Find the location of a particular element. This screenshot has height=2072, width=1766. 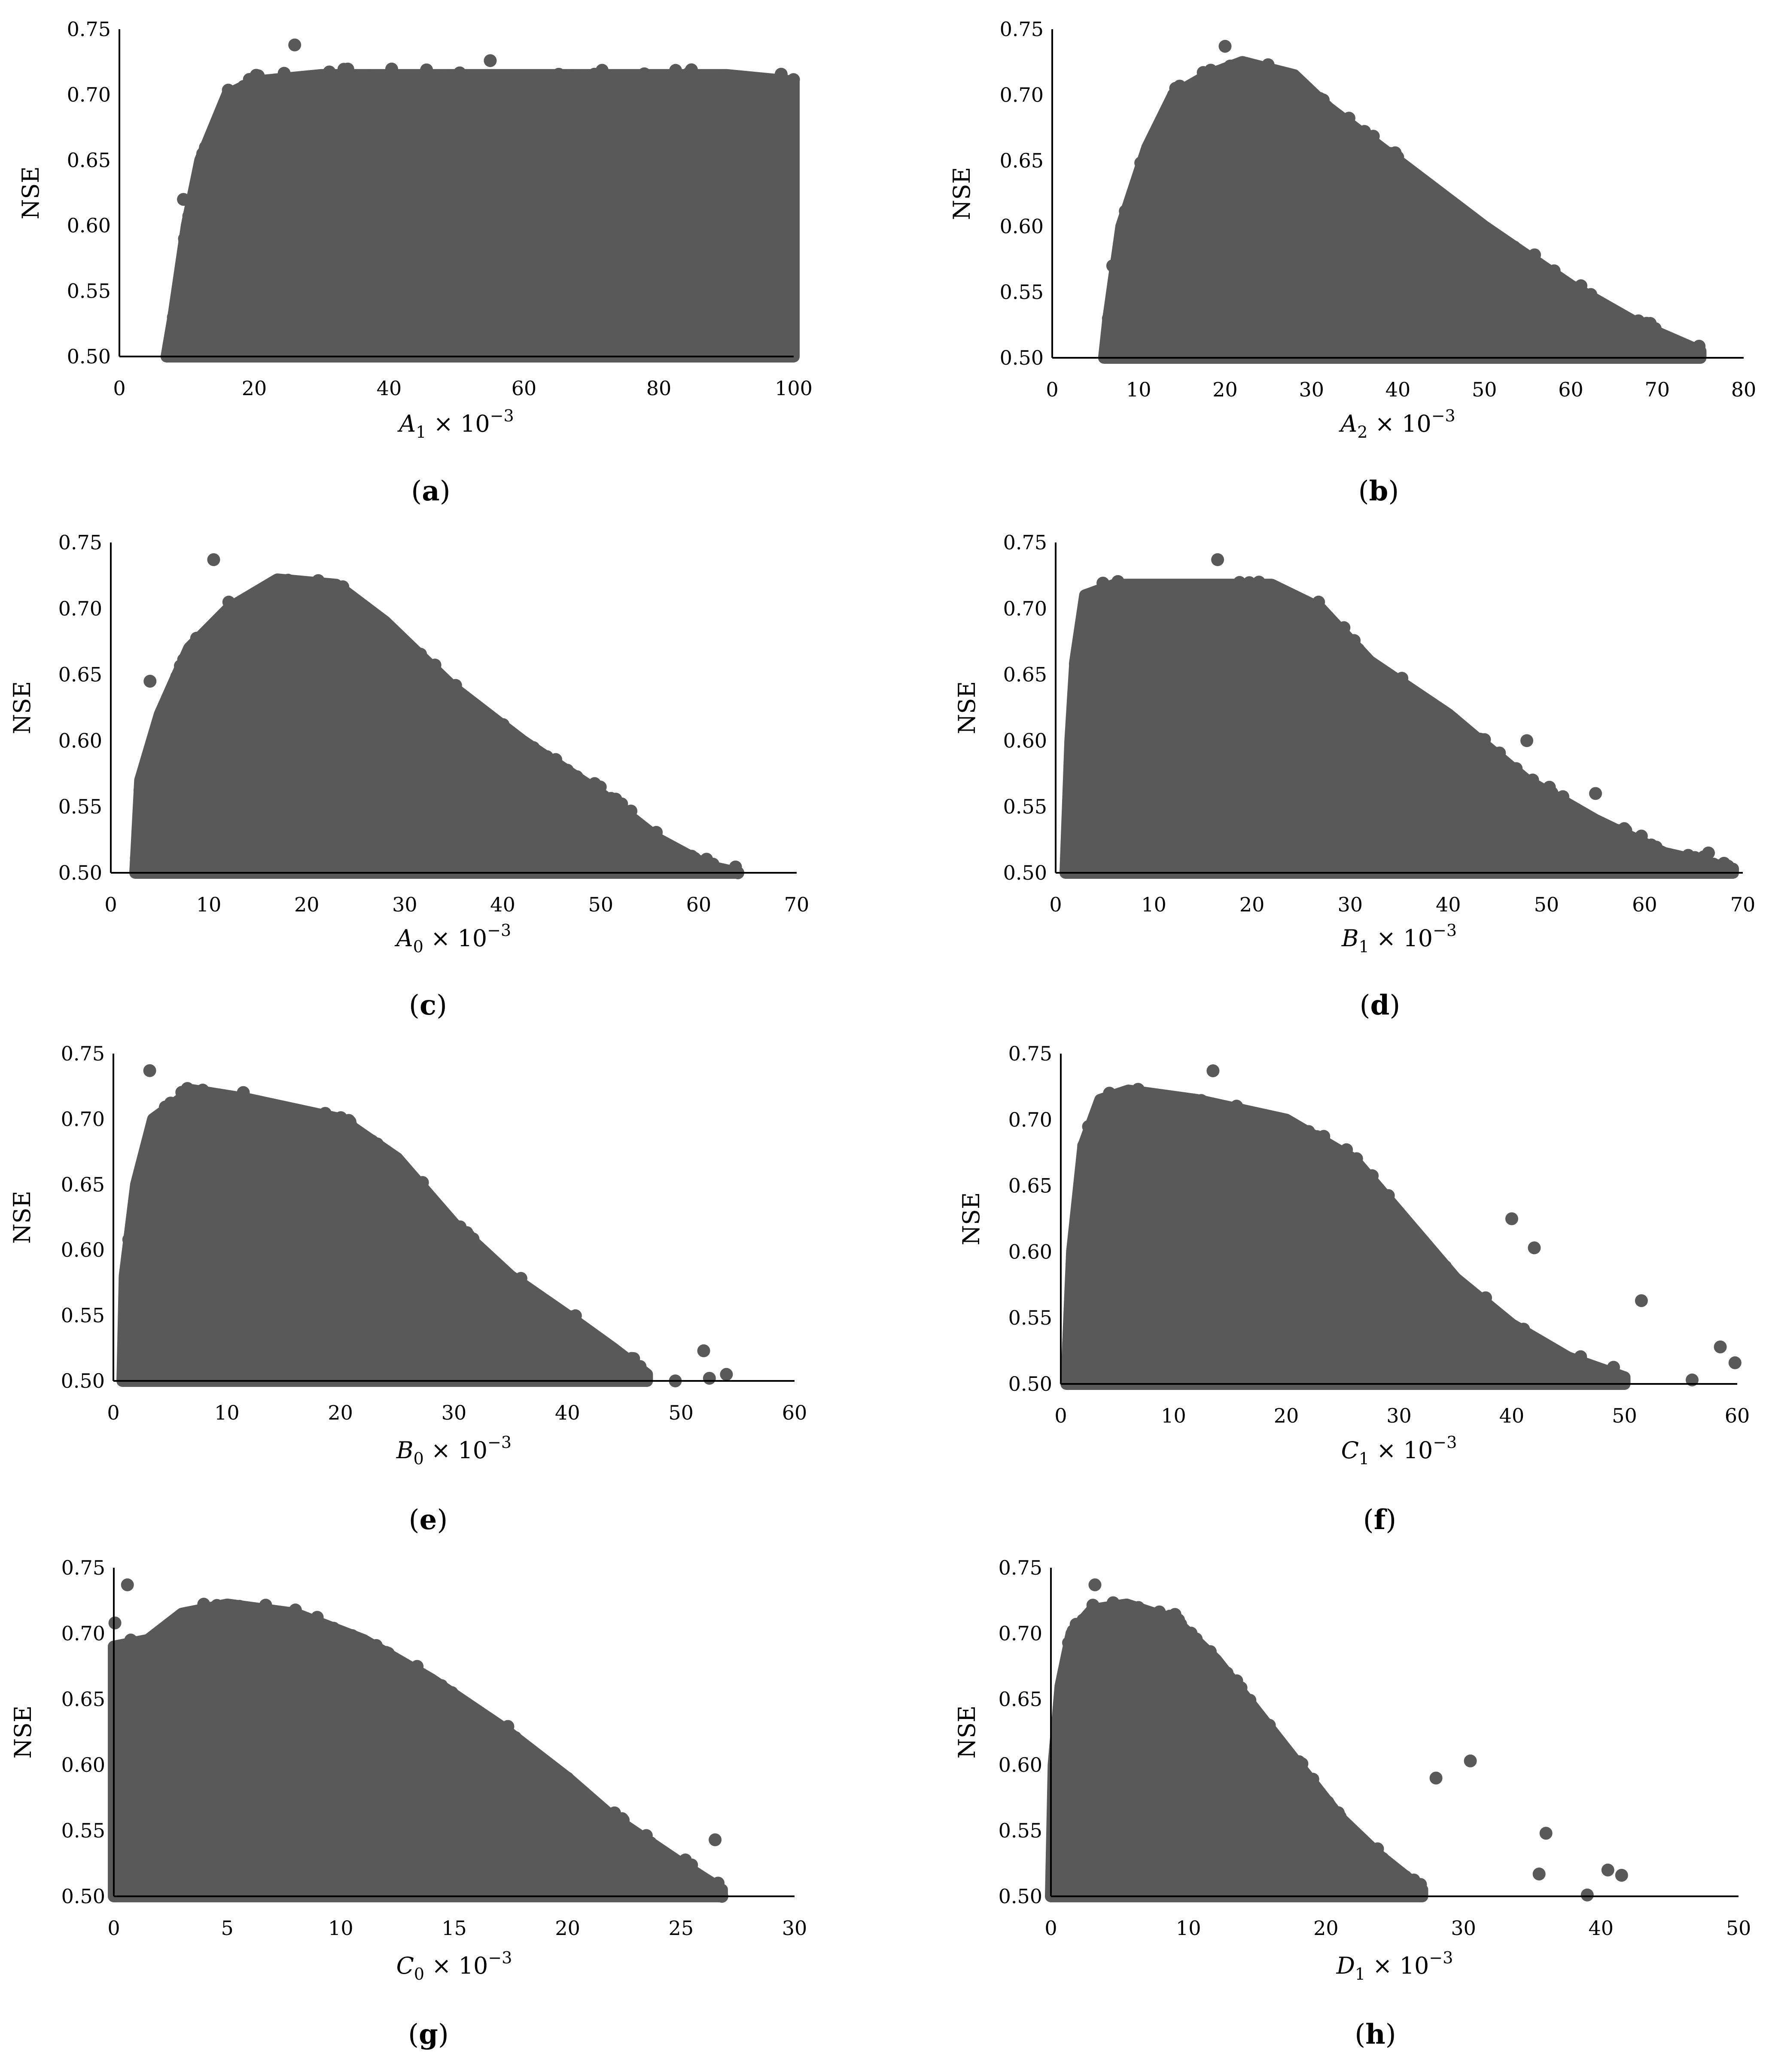

x-tick-label: 40 is located at coordinates (1512, 1415).